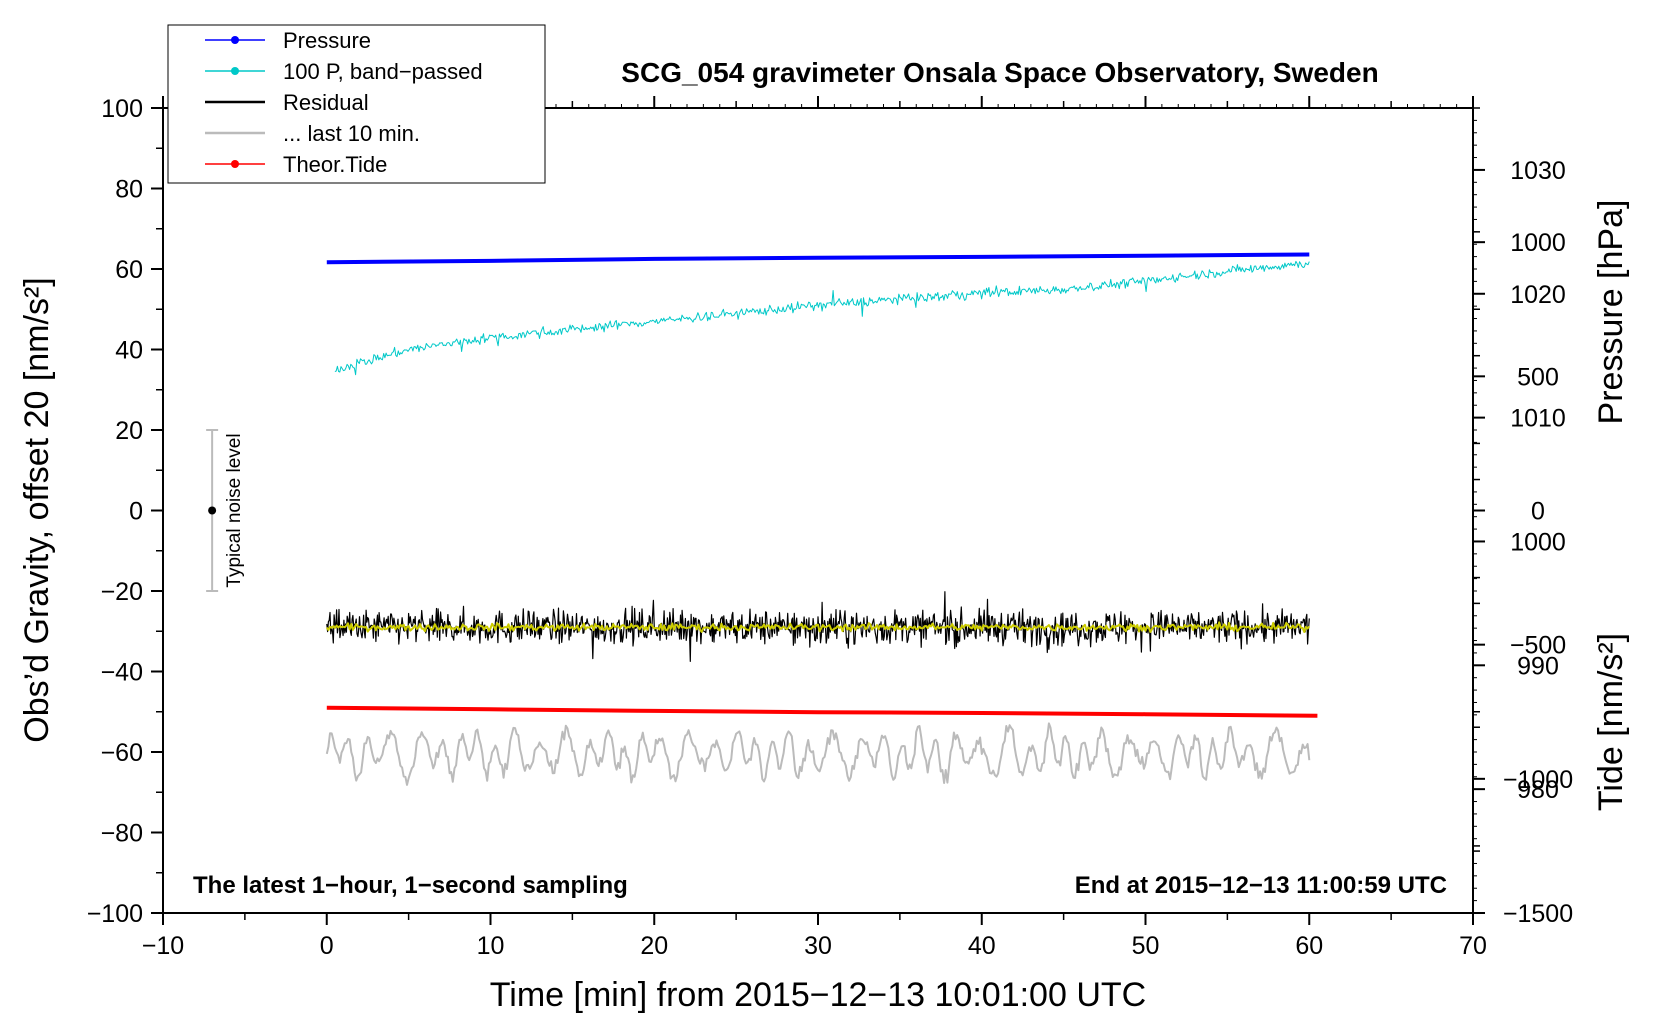 The image size is (1660, 1020). Describe the element at coordinates (212, 510) in the screenshot. I see `noise-bar-center` at that location.